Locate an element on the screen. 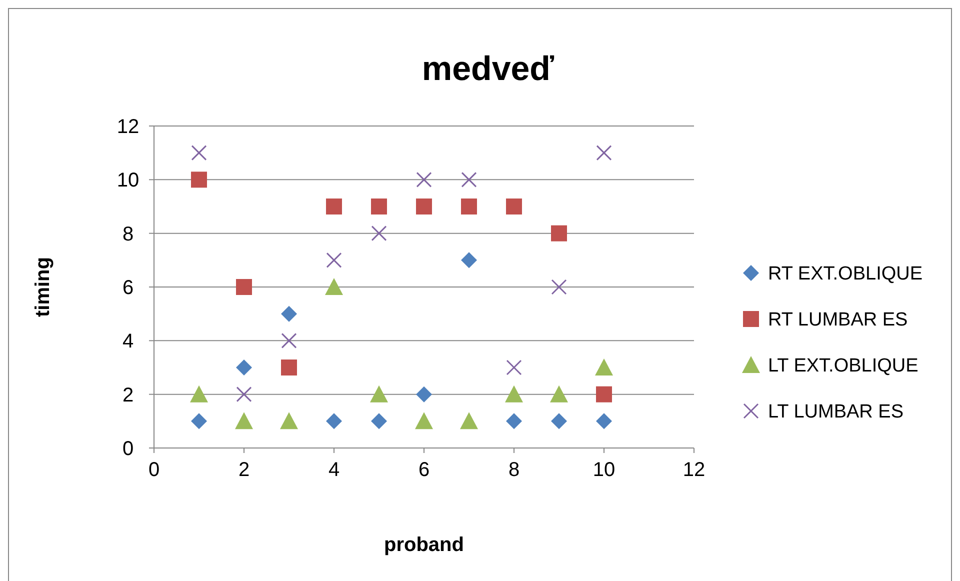 This screenshot has height=581, width=960. y-tick-label: 10 is located at coordinates (128, 181).